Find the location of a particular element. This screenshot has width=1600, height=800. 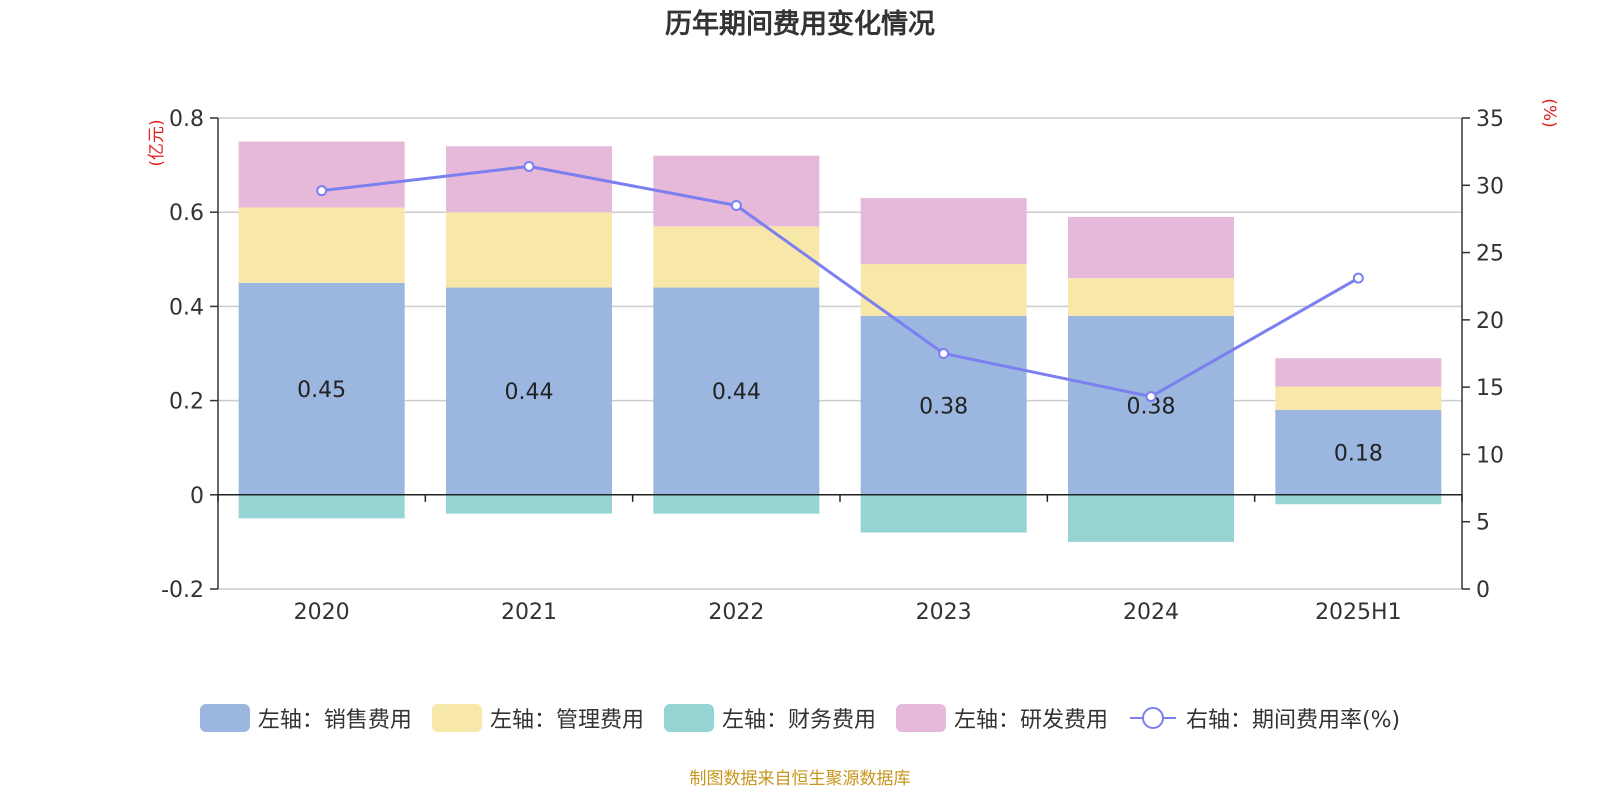

x-axis-category-label: 2022 is located at coordinates (736, 612).